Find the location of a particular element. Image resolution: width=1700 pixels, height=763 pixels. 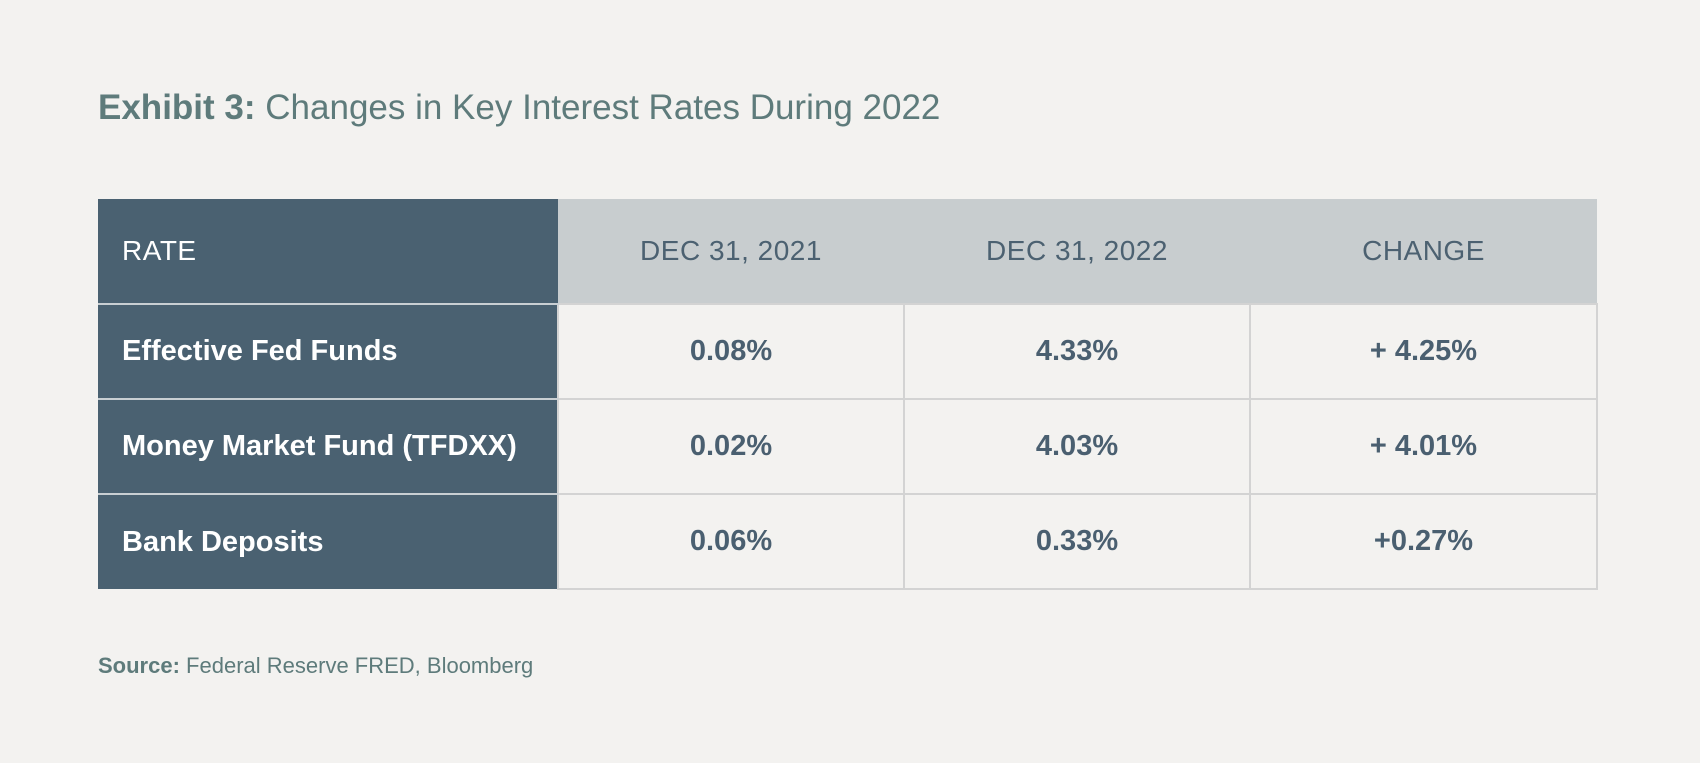

cell-dec-2022: 4.03% is located at coordinates (1077, 446).